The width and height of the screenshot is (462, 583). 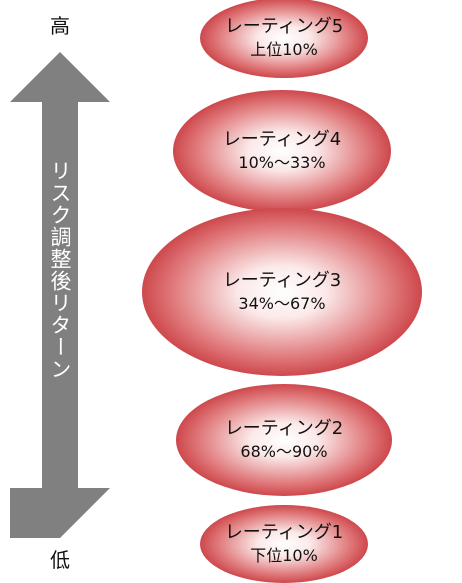 What do you see at coordinates (60, 26) in the screenshot?
I see `axis-high-label: 高` at bounding box center [60, 26].